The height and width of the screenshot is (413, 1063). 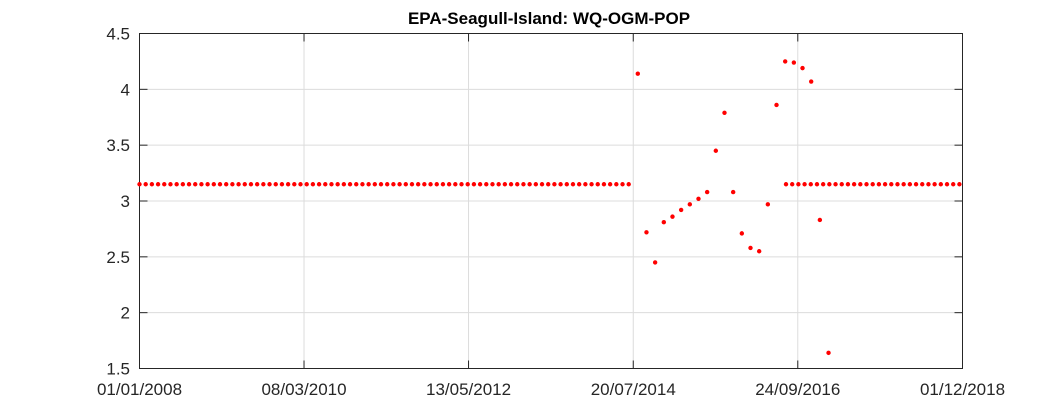 What do you see at coordinates (139, 389) in the screenshot?
I see `x-tick-label: 01/01/2008` at bounding box center [139, 389].